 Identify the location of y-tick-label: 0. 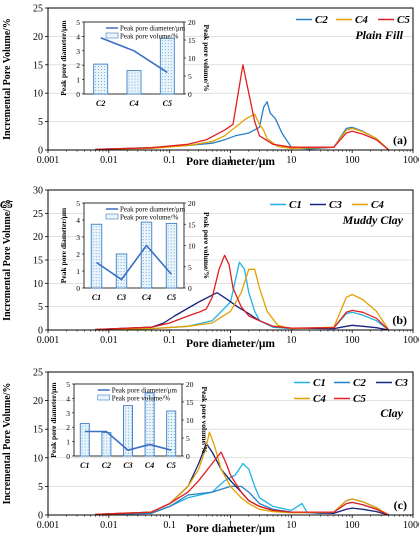
(40, 516).